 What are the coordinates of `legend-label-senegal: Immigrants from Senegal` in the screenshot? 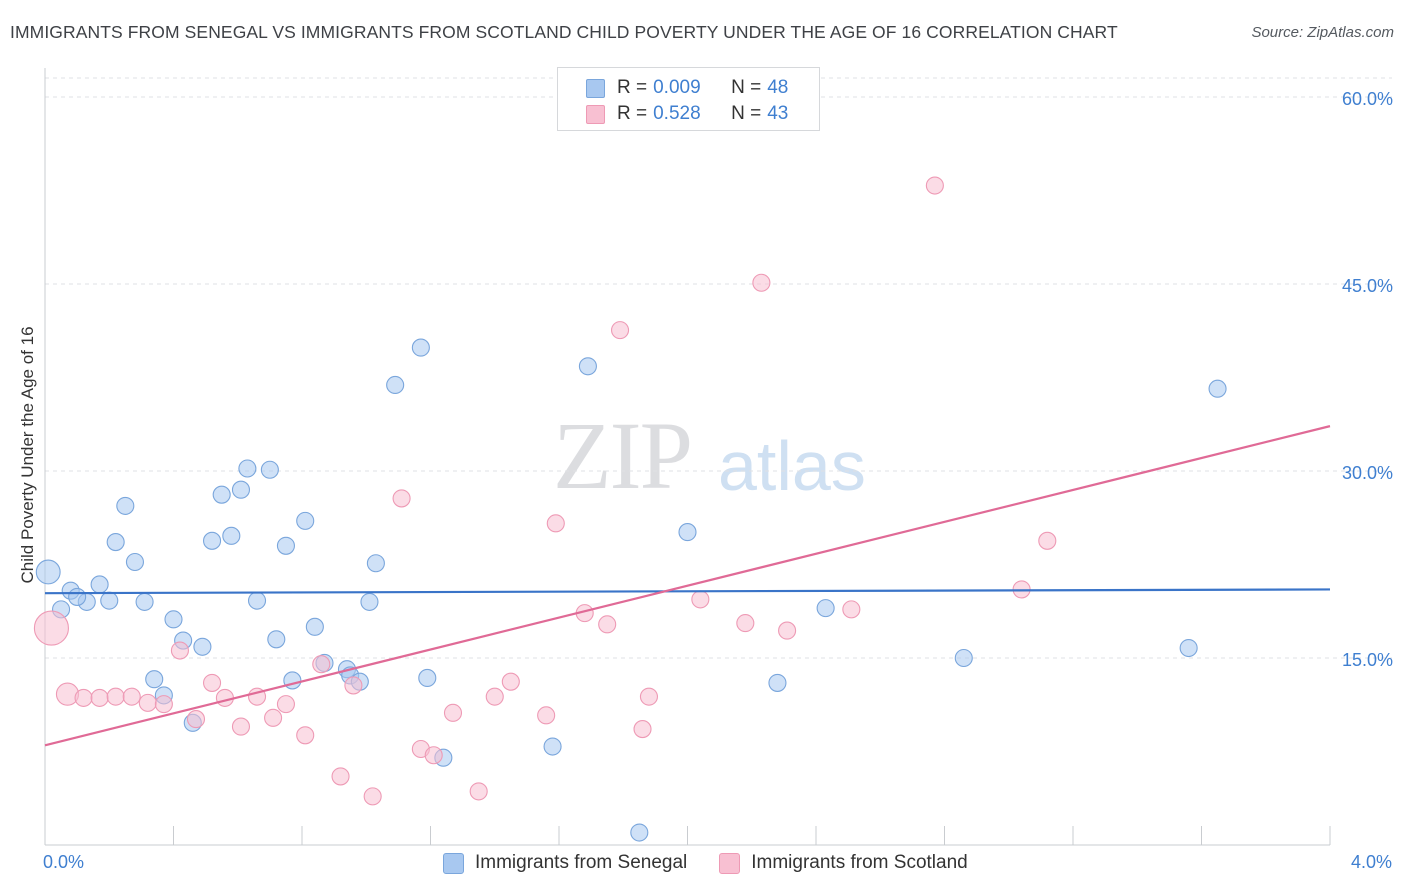 It's located at (581, 862).